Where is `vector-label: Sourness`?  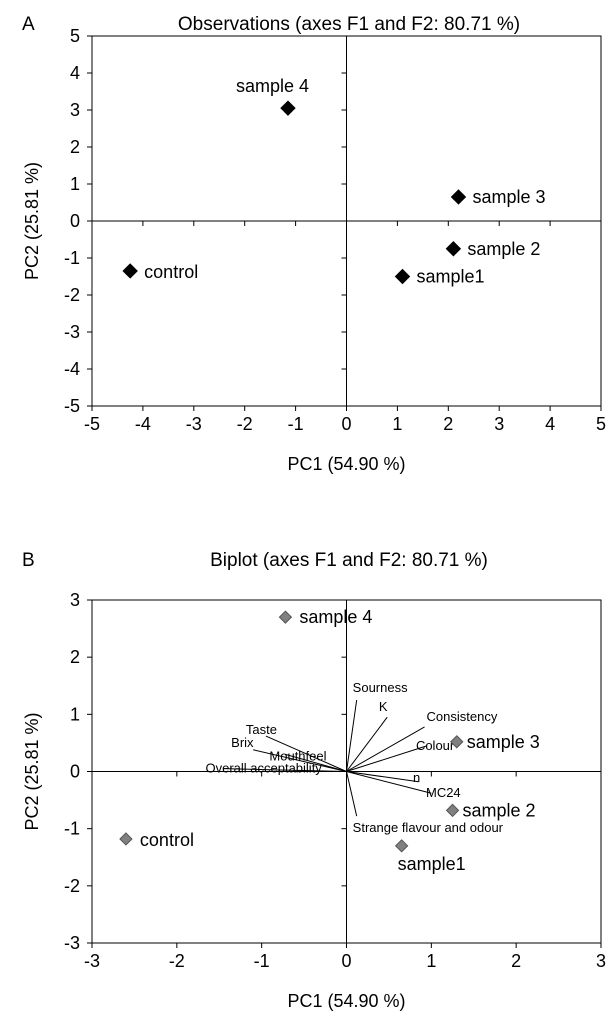 vector-label: Sourness is located at coordinates (380, 687).